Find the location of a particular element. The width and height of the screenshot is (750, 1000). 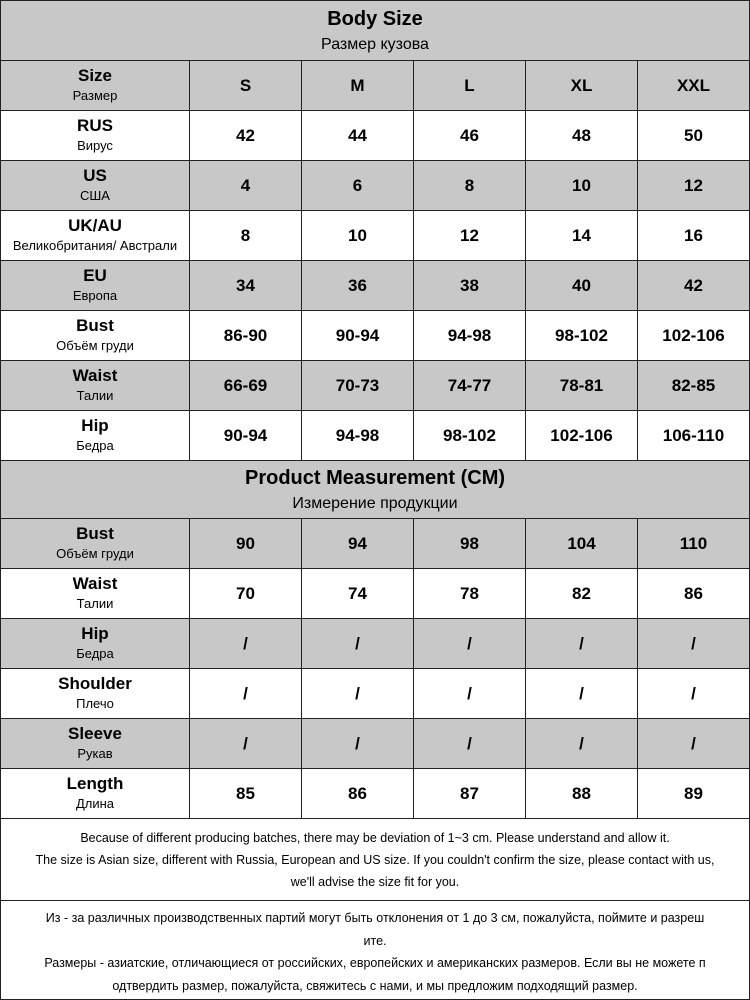

value: XL is located at coordinates (581, 85).